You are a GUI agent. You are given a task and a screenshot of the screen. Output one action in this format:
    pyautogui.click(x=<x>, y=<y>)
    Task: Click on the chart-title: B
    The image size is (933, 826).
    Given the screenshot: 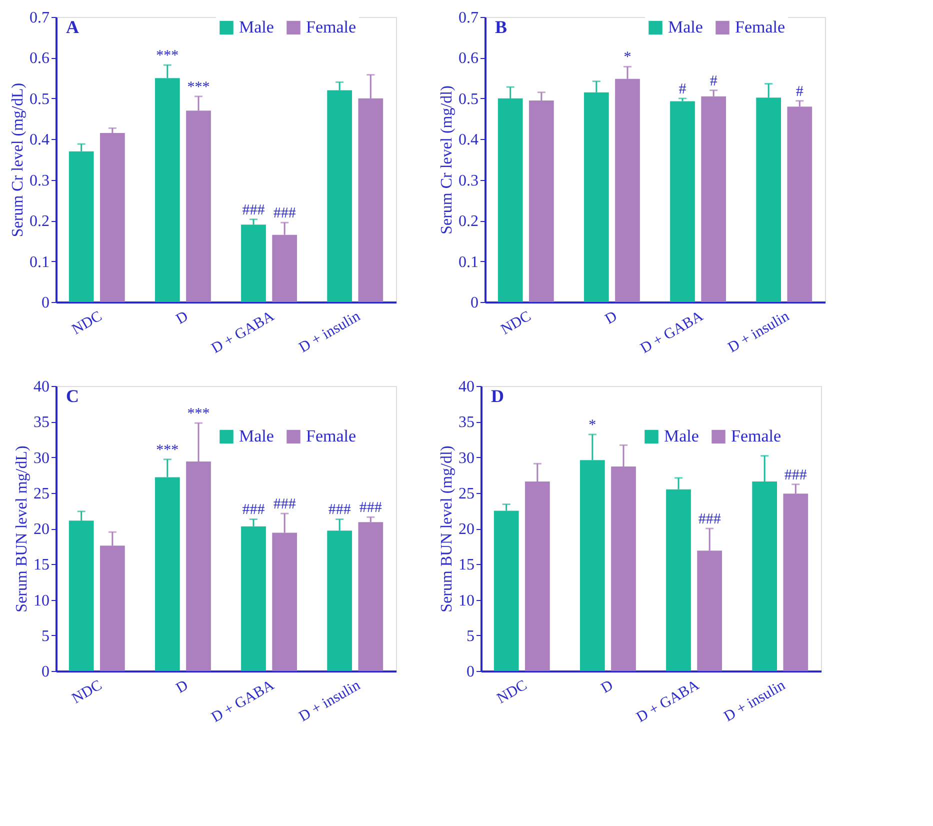 What is the action you would take?
    pyautogui.click(x=501, y=27)
    